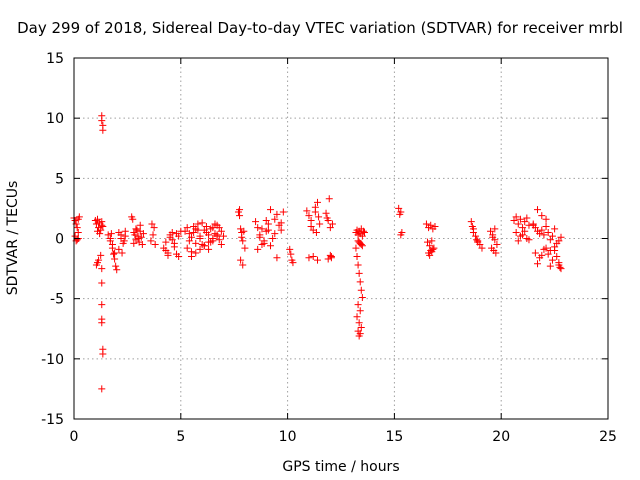 This screenshot has width=640, height=480. Describe the element at coordinates (340, 467) in the screenshot. I see `x-axis-label: GPS time / hours` at that location.